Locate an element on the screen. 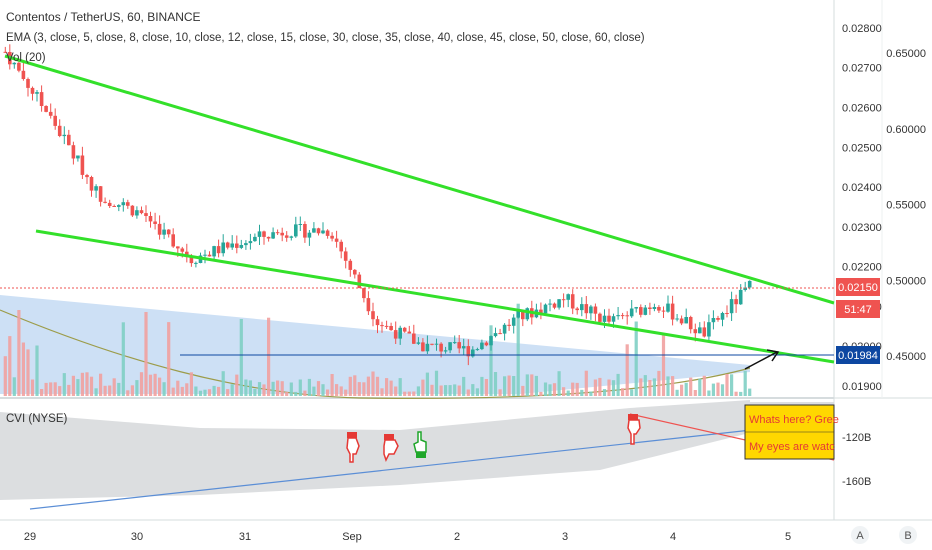 The height and width of the screenshot is (550, 932). button-a-label: A is located at coordinates (860, 536).